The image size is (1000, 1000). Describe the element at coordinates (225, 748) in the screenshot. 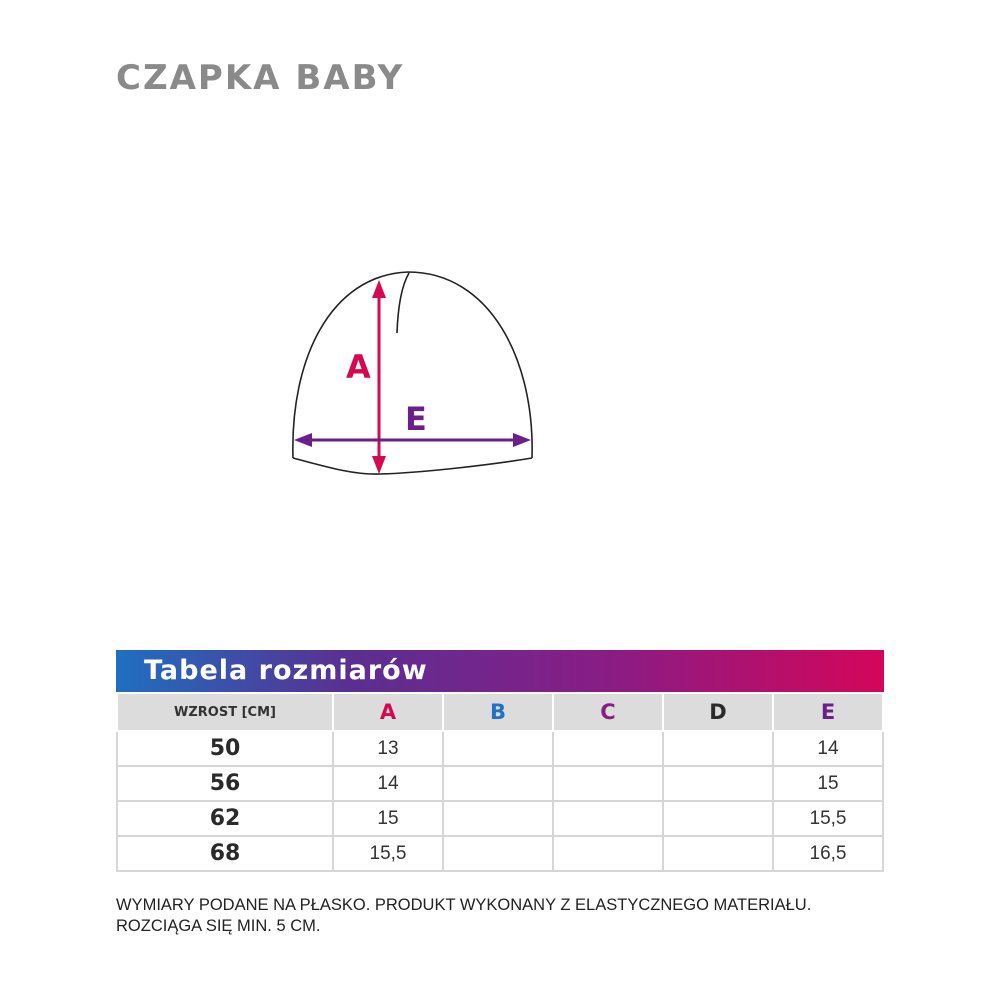

I see `height-cell: 50` at that location.